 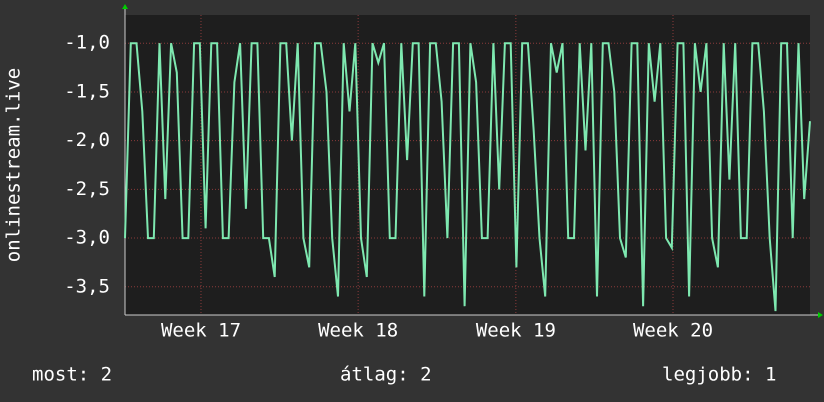 I want to click on y-tick-label: -3,5, so click(x=87, y=286).